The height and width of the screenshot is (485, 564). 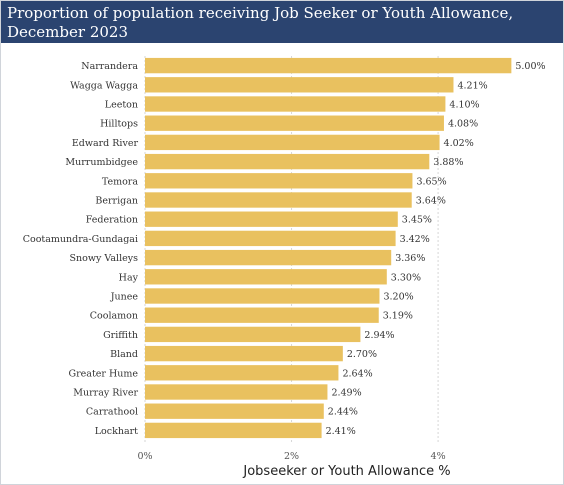 What do you see at coordinates (415, 239) in the screenshot?
I see `value-label: 3.42%` at bounding box center [415, 239].